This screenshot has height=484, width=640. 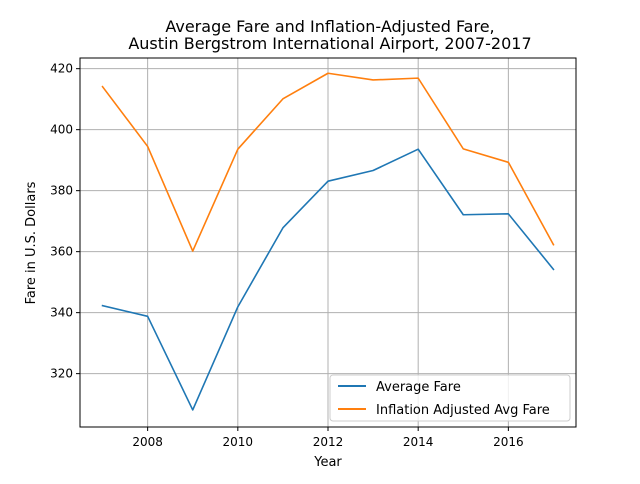 I want to click on y-tick-label: 420, so click(x=61, y=69).